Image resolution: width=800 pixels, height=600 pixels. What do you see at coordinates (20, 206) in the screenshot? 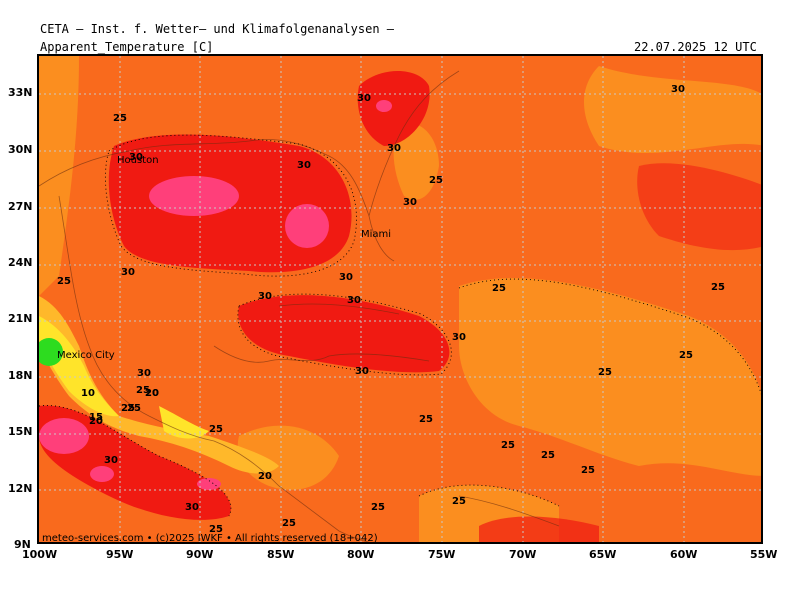
I see `lat-label: 27N` at bounding box center [20, 206].